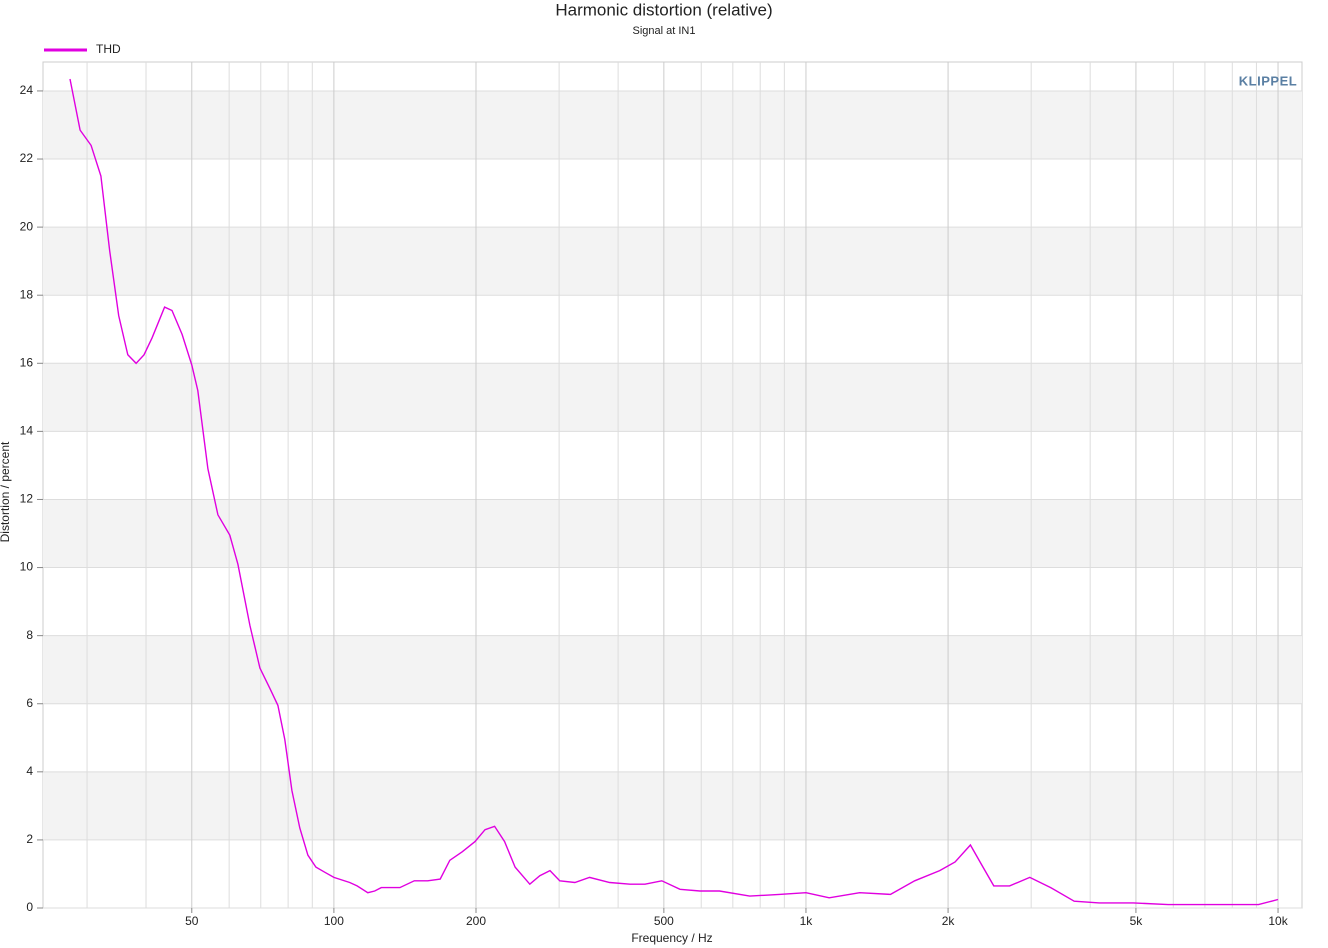 The image size is (1328, 948). Describe the element at coordinates (29, 635) in the screenshot. I see `y-tick-label: 8` at that location.